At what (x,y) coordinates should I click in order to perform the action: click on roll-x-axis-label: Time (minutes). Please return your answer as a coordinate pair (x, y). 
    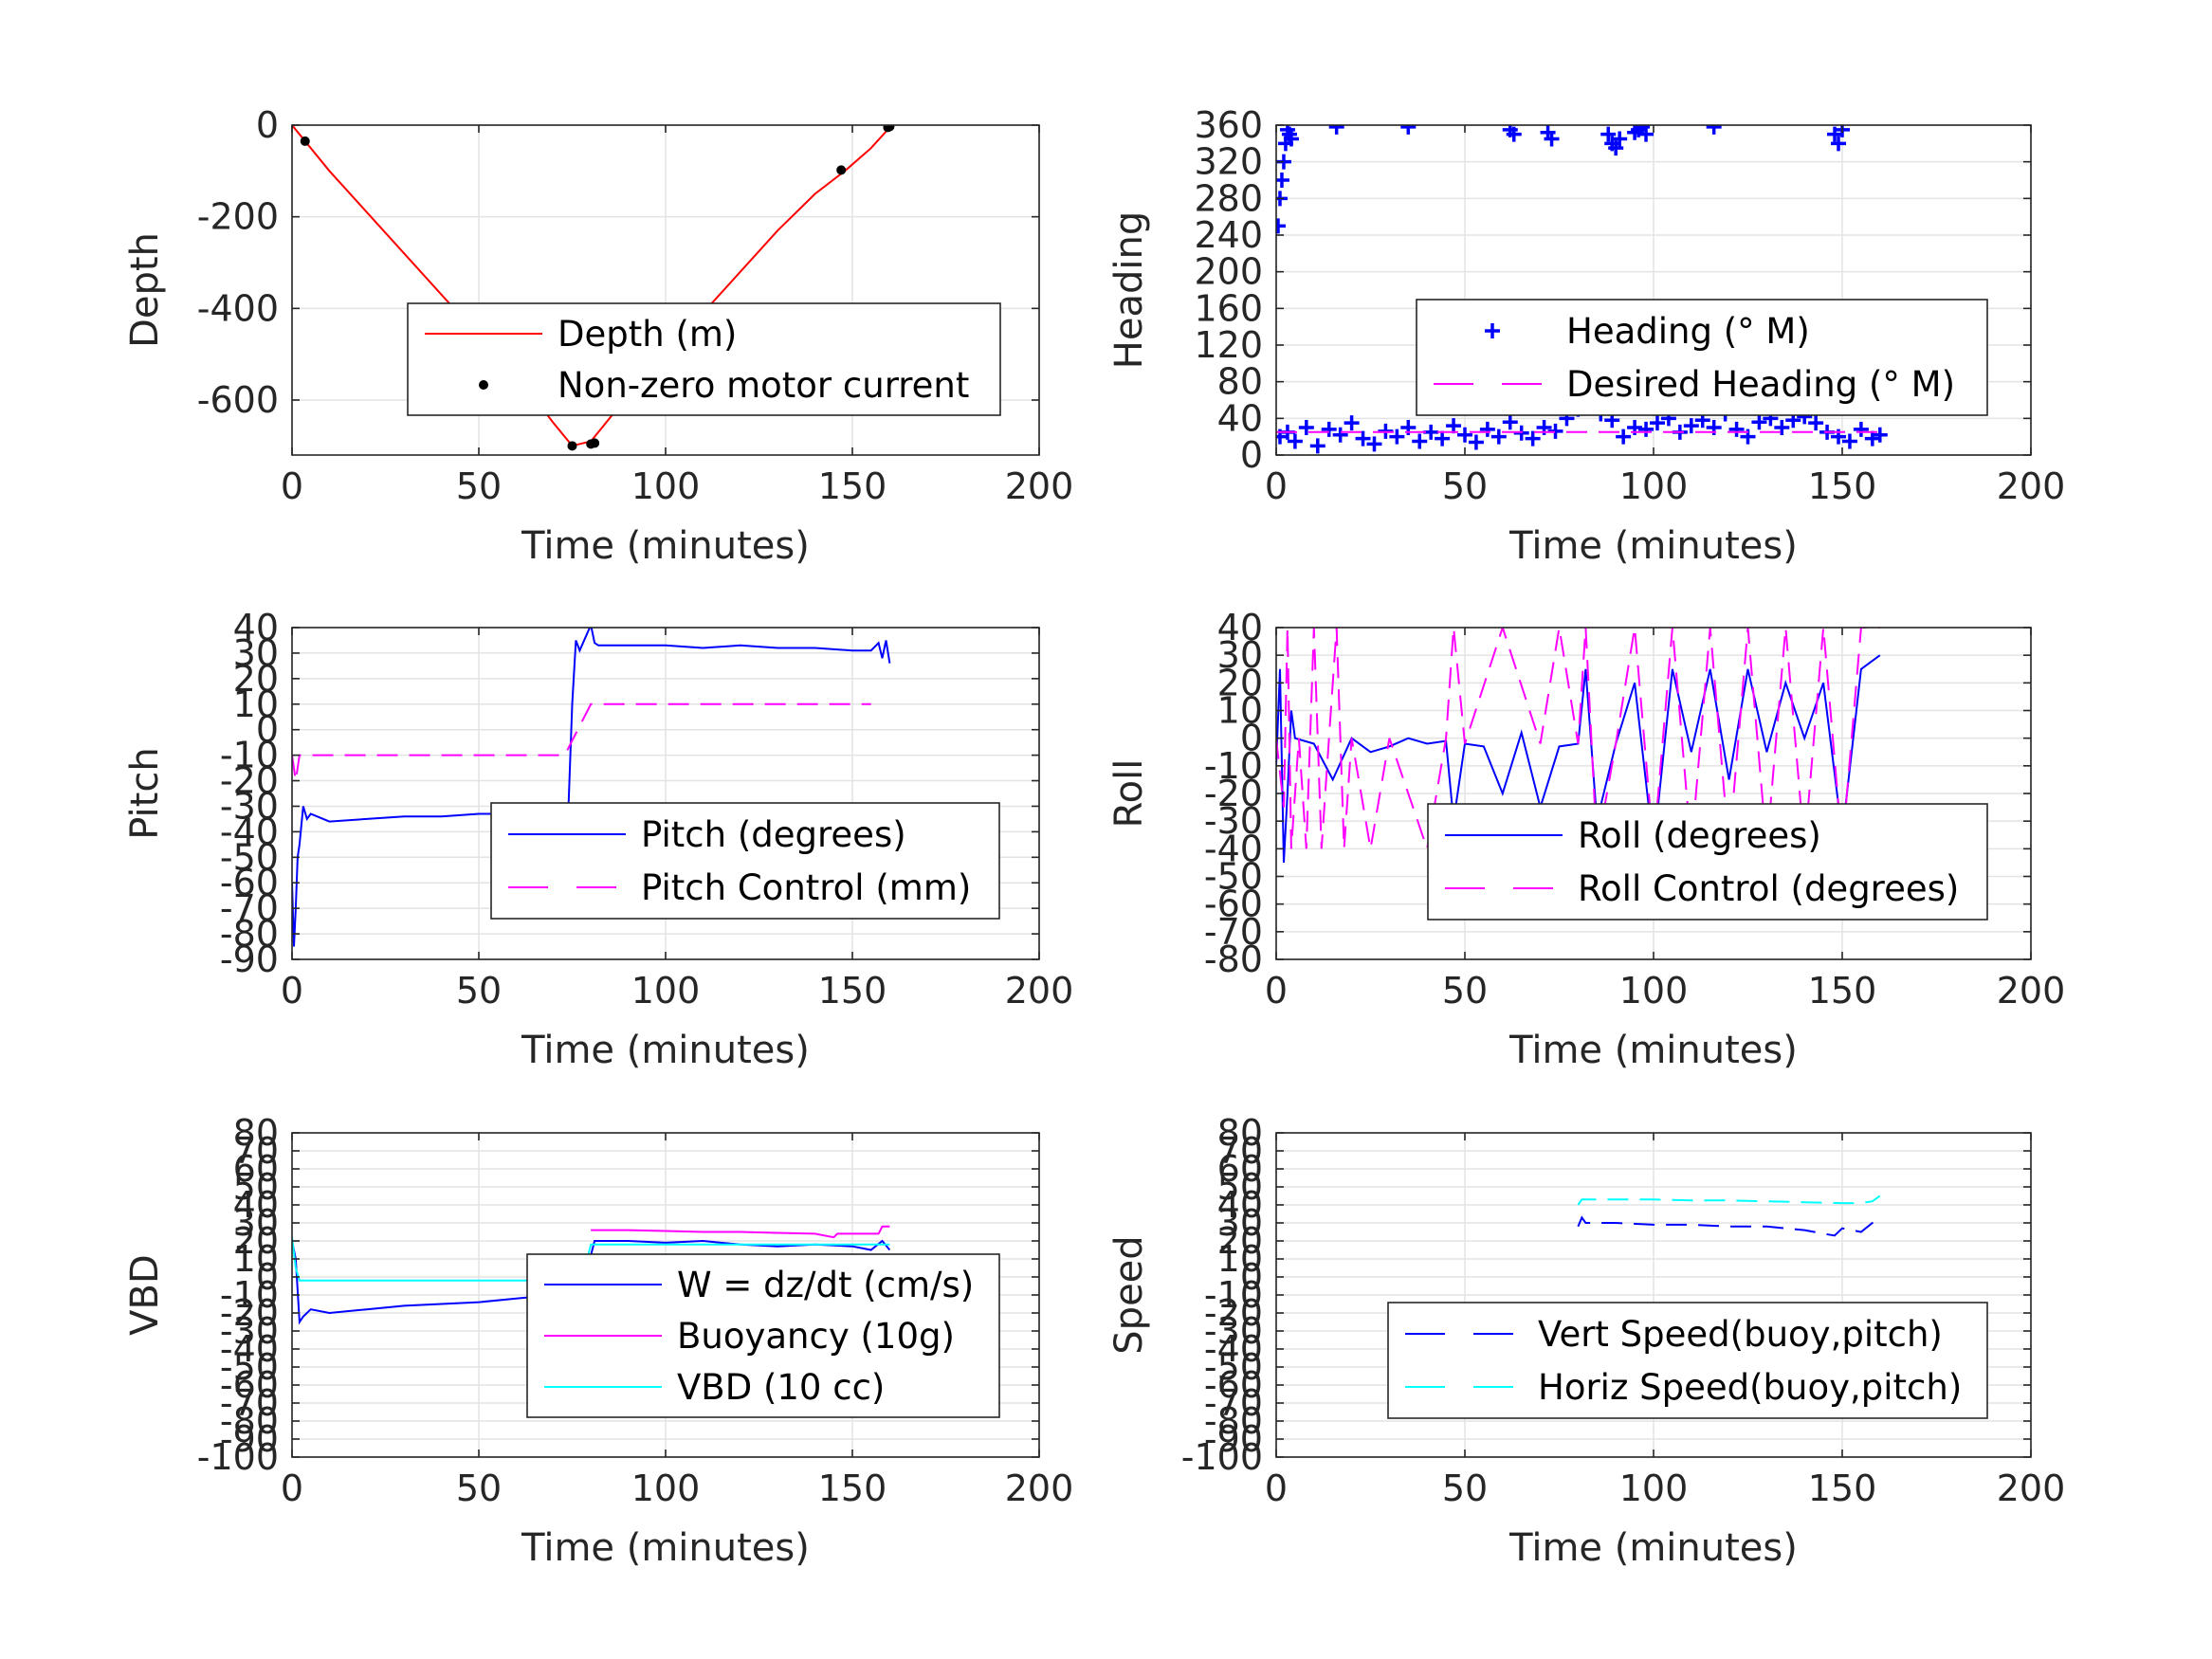
    Looking at the image, I should click on (1653, 1050).